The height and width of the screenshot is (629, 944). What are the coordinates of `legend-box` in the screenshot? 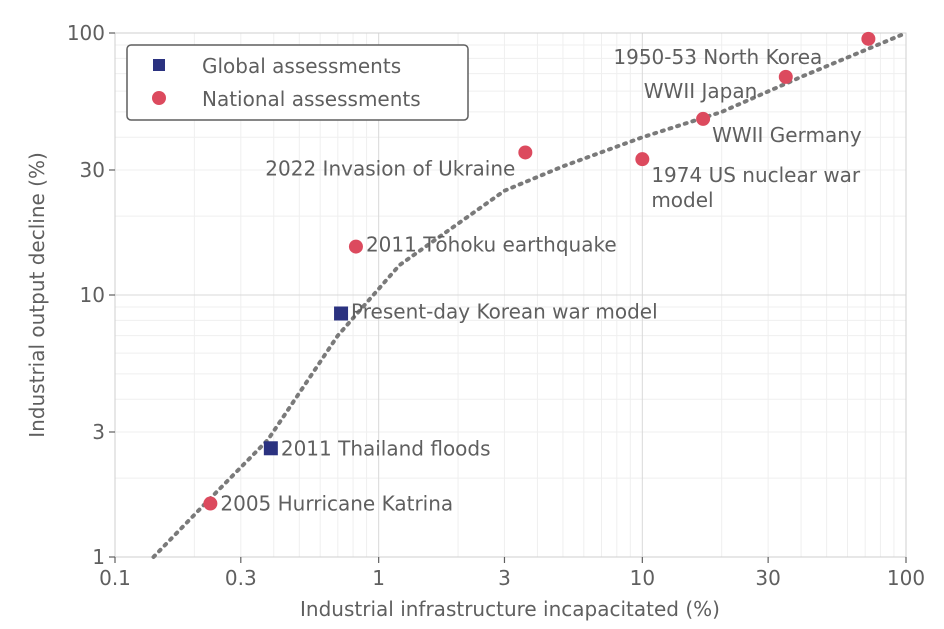 It's located at (297, 82).